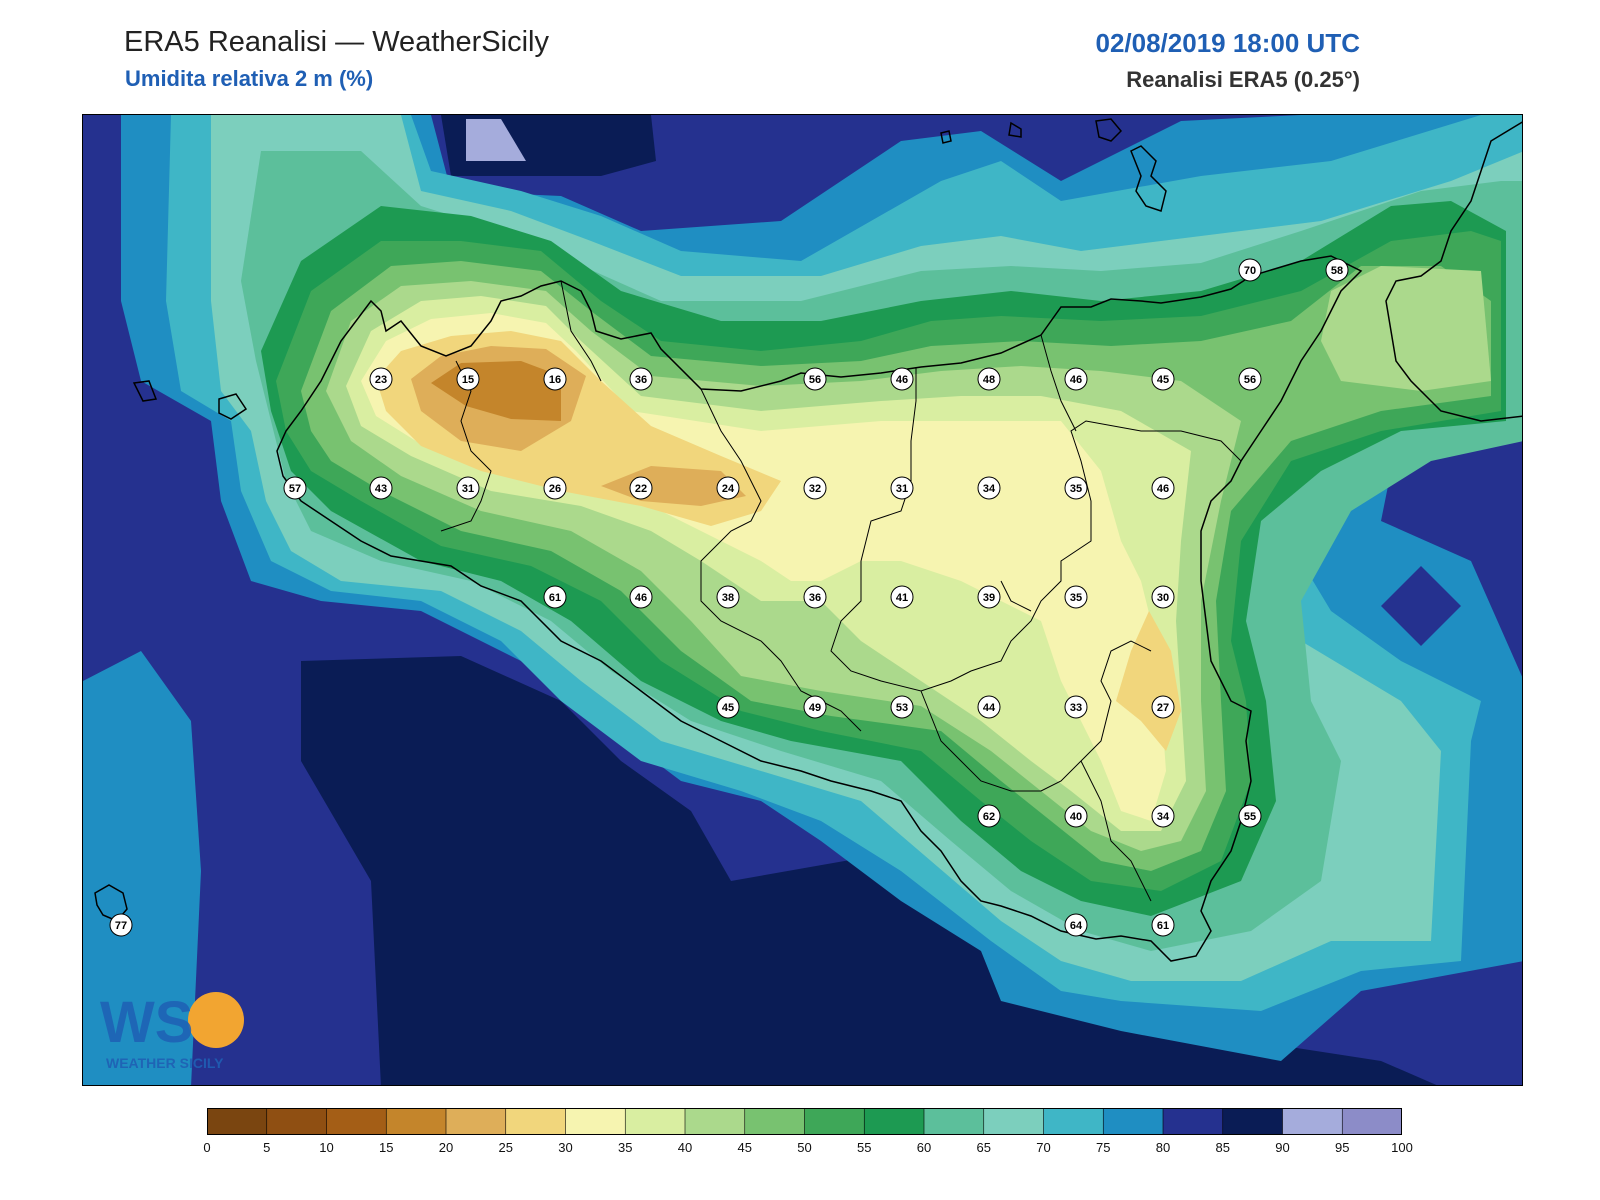  What do you see at coordinates (1342, 1147) in the screenshot?
I see `colorbar-tick-label: 95` at bounding box center [1342, 1147].